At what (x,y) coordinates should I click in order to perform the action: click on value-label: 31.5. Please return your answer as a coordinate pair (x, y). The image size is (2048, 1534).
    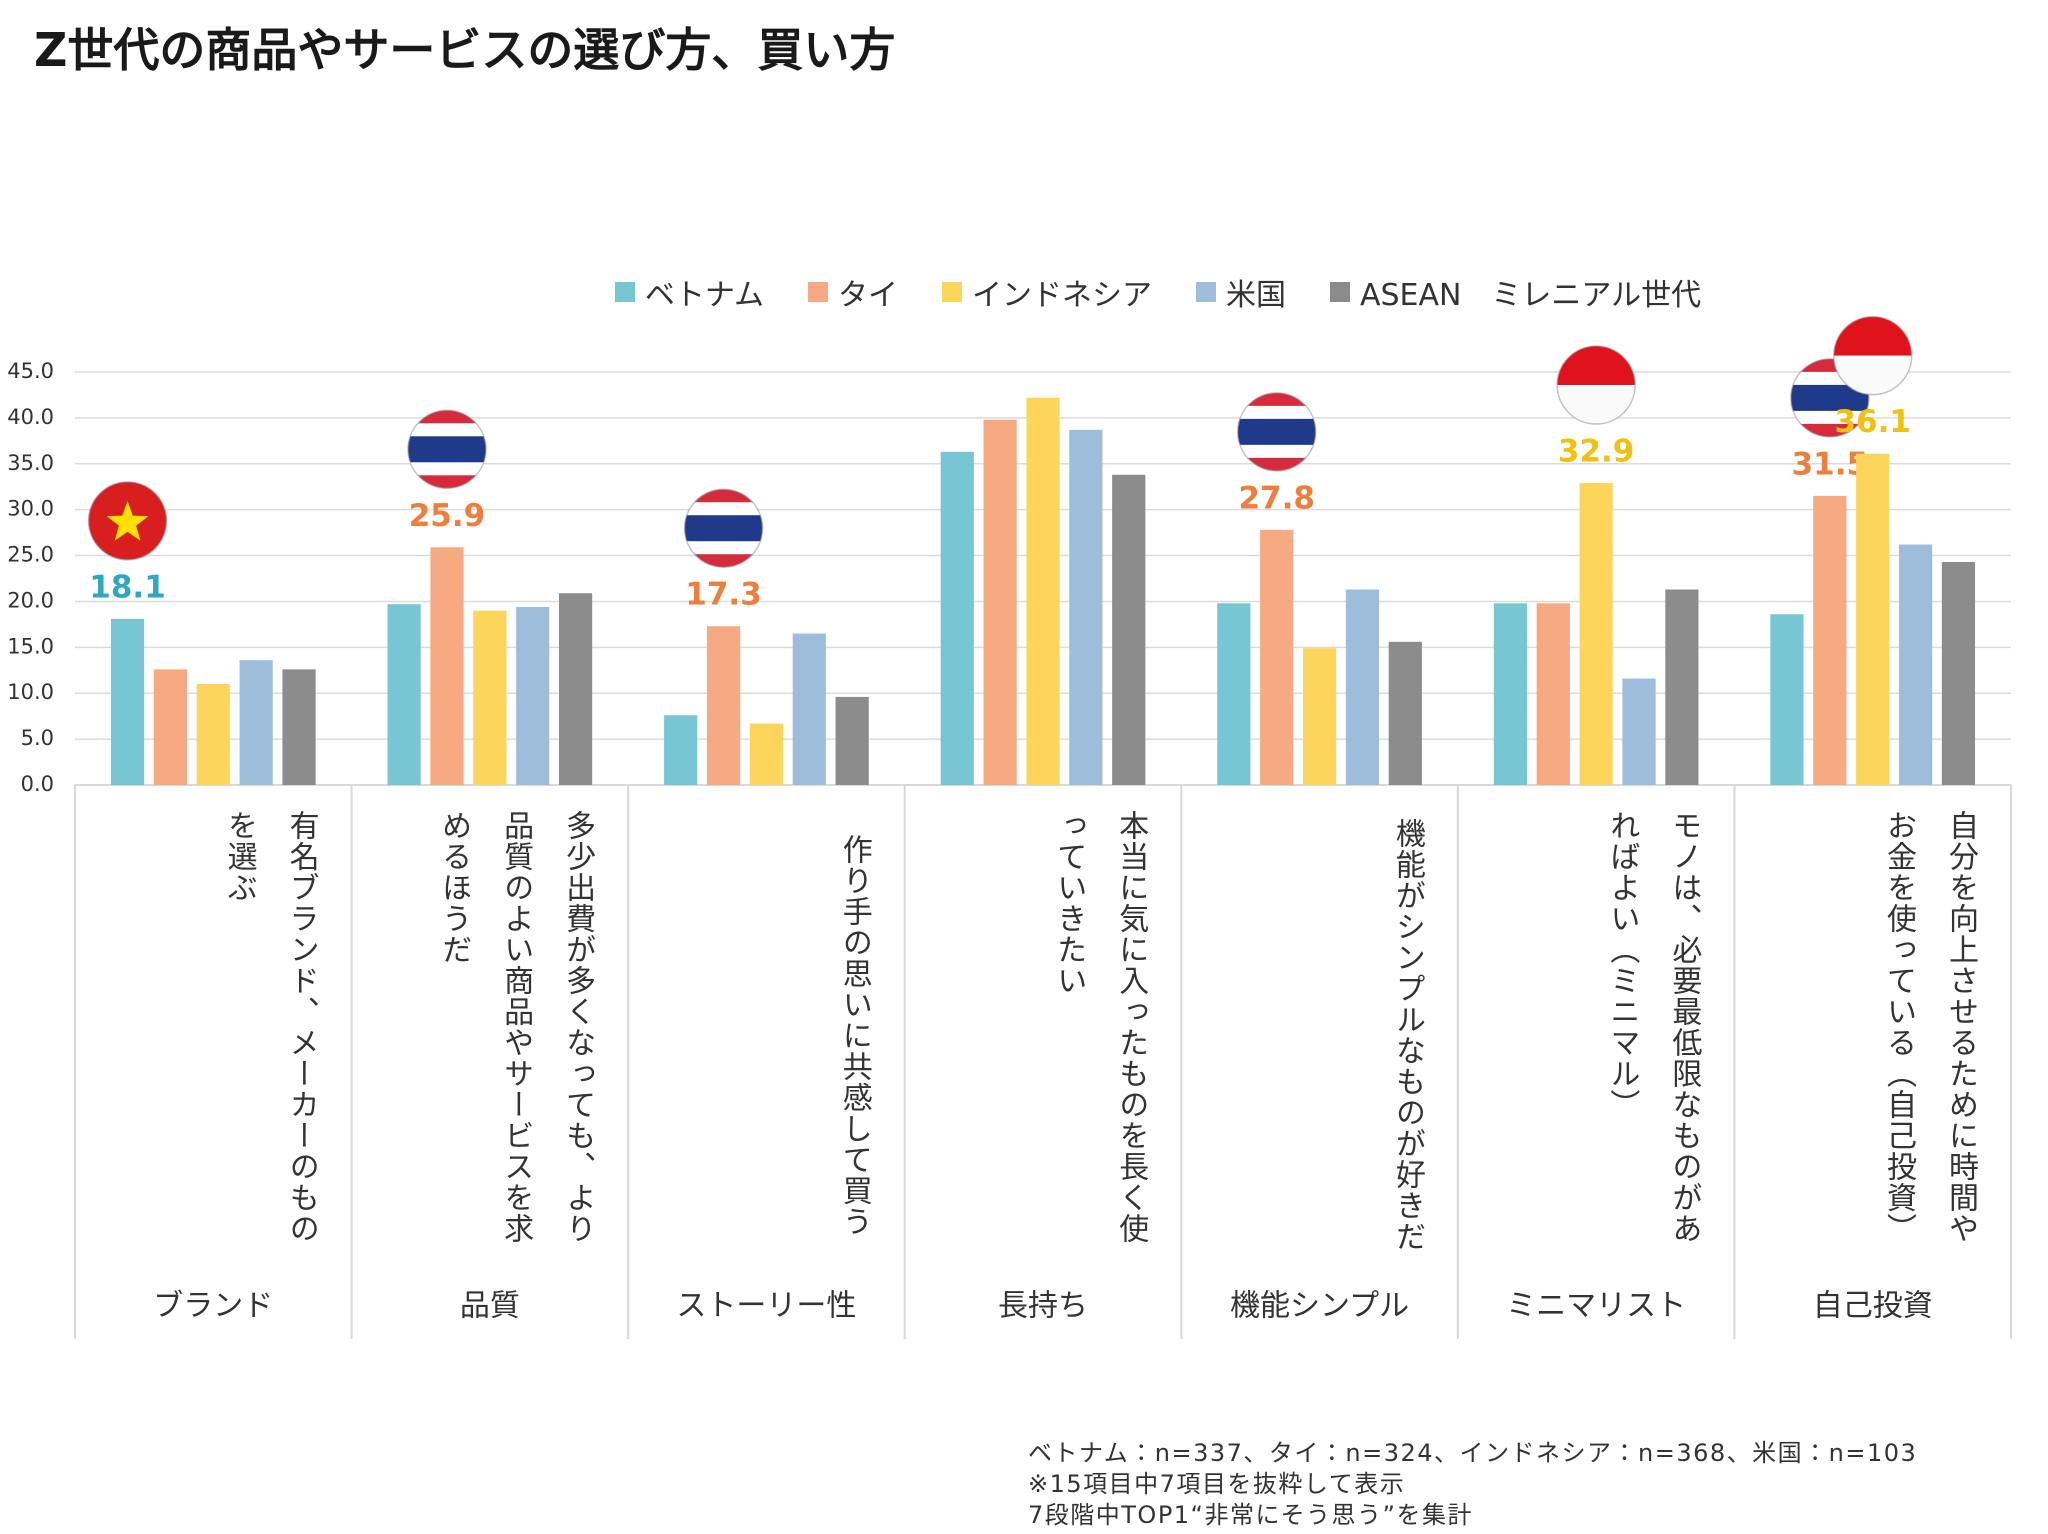
    Looking at the image, I should click on (1830, 464).